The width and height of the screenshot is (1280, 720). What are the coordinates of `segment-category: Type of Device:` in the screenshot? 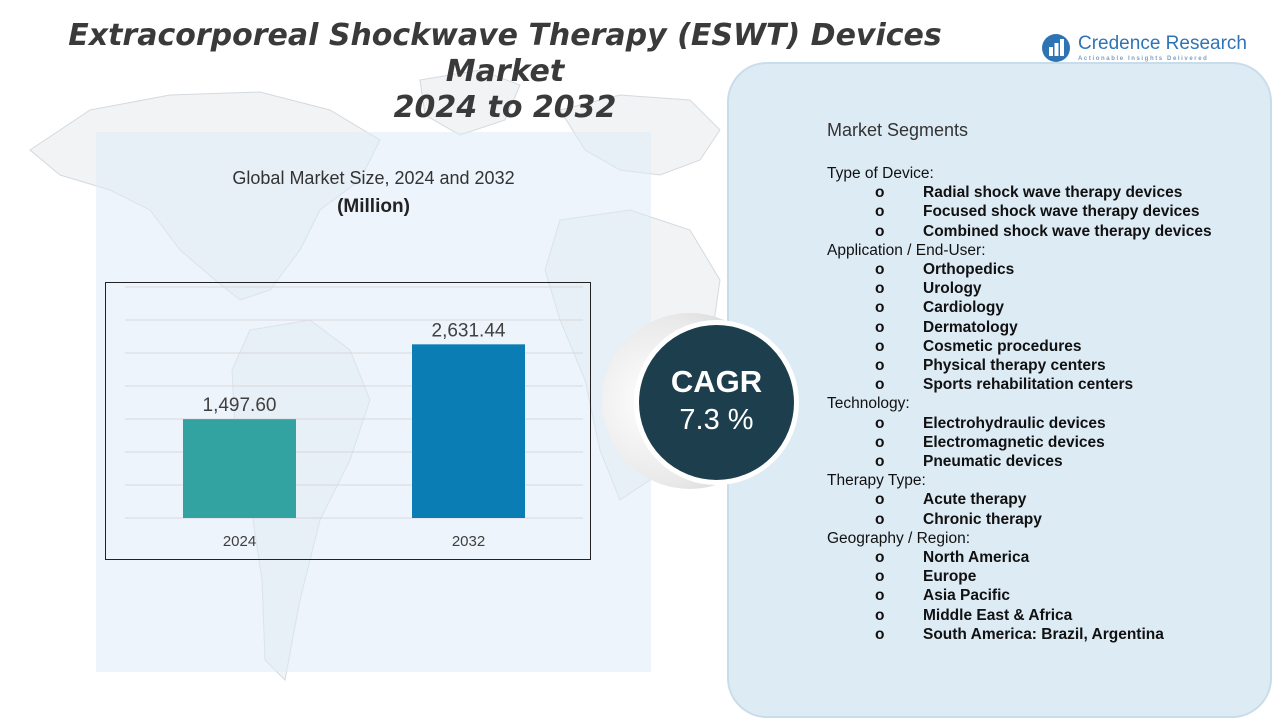 It's located at (880, 173).